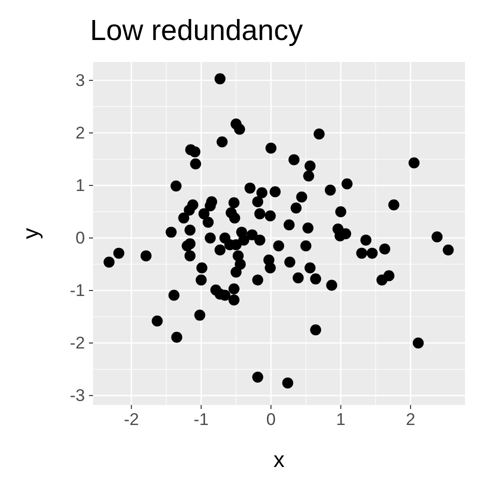 Image resolution: width=480 pixels, height=480 pixels. Describe the element at coordinates (271, 420) in the screenshot. I see `x-tick-label: 0` at that location.